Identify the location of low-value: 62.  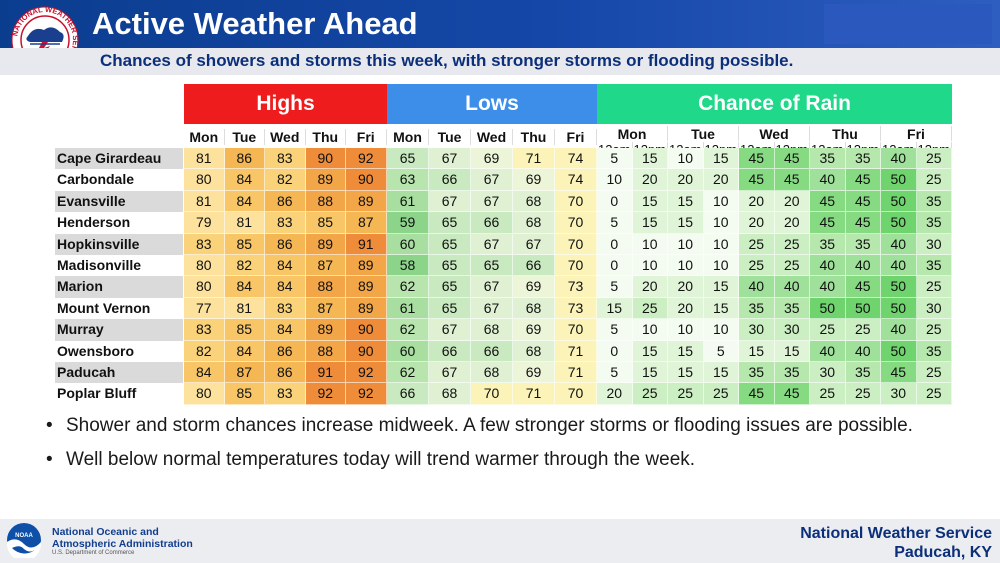
(408, 287).